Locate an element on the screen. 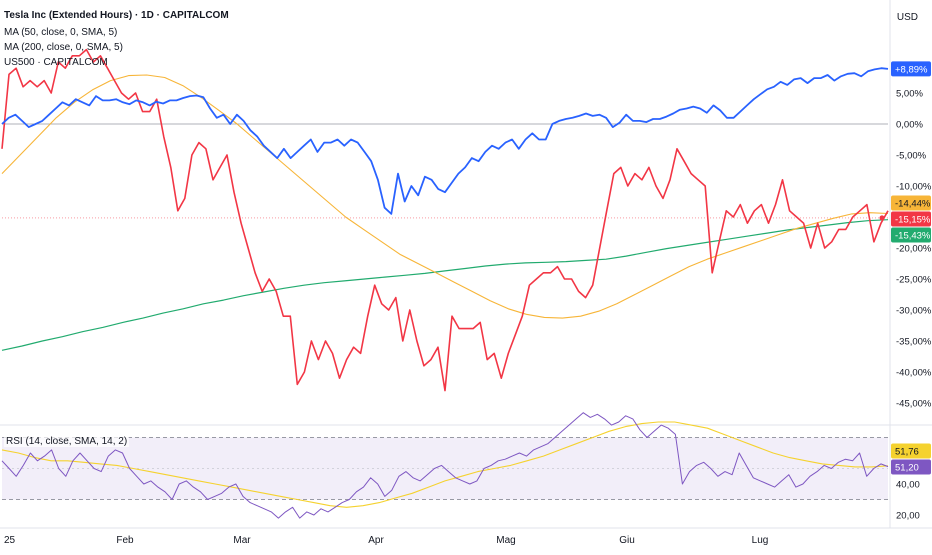 The height and width of the screenshot is (555, 932). ma200-legend: MA (200, close, 0, SMA, 5) is located at coordinates (63, 47).